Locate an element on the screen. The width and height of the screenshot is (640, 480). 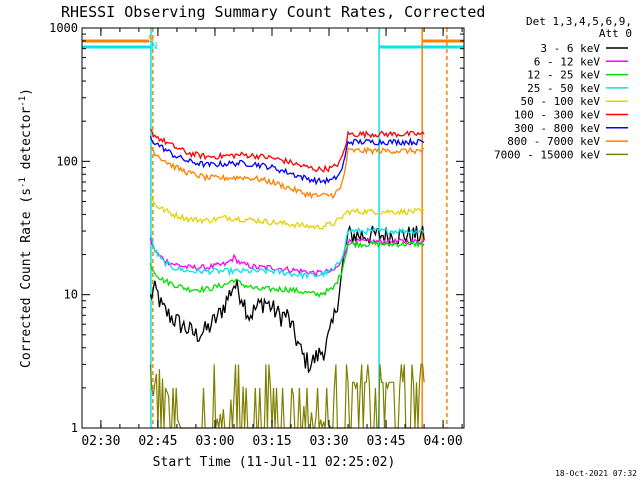
x-axis-label: Start Time (11-Jul-11 02:25:02) is located at coordinates (274, 462).